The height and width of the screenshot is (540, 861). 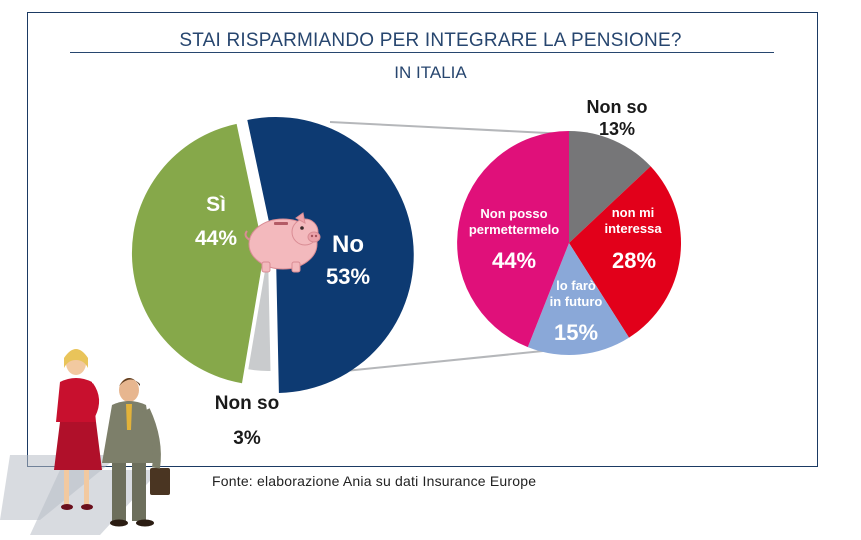 I want to click on pie-slice-no, so click(x=330, y=255).